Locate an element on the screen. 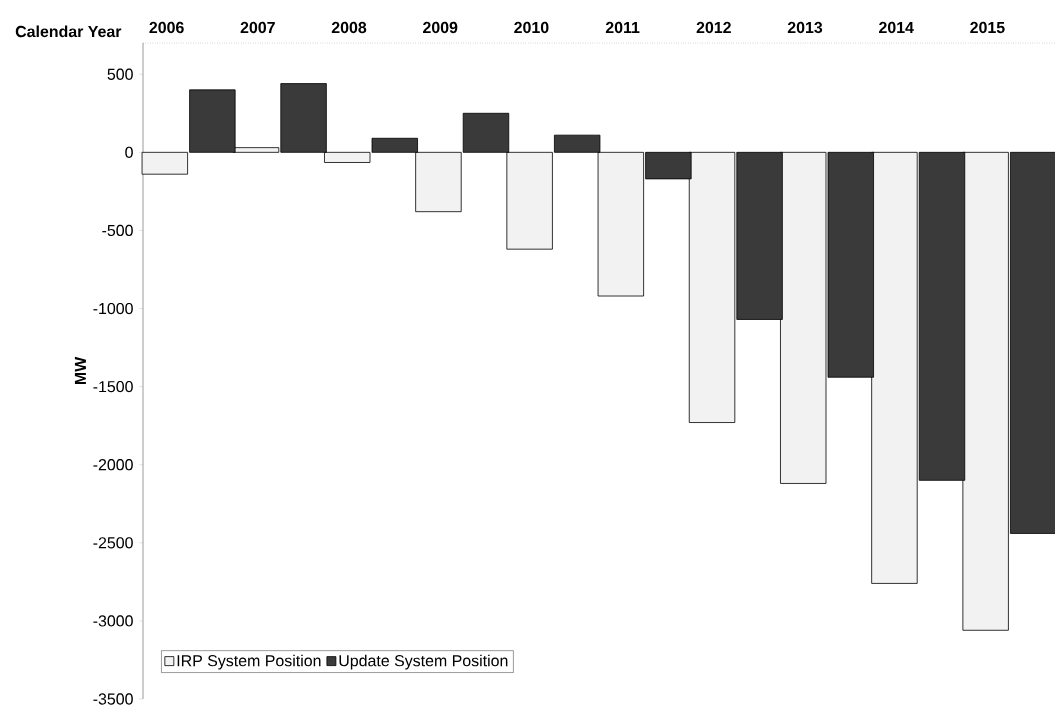 This screenshot has height=711, width=1055. y-tick-label: 0 is located at coordinates (129, 152).